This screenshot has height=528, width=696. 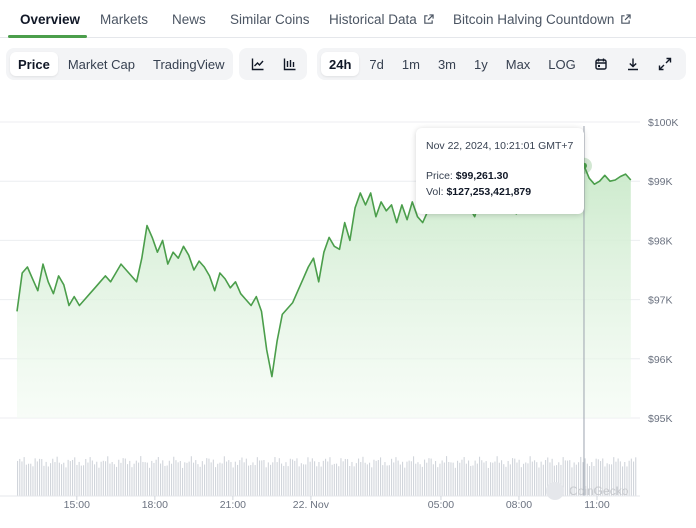 I want to click on tab-historical-data: Historical Data, so click(x=381, y=19).